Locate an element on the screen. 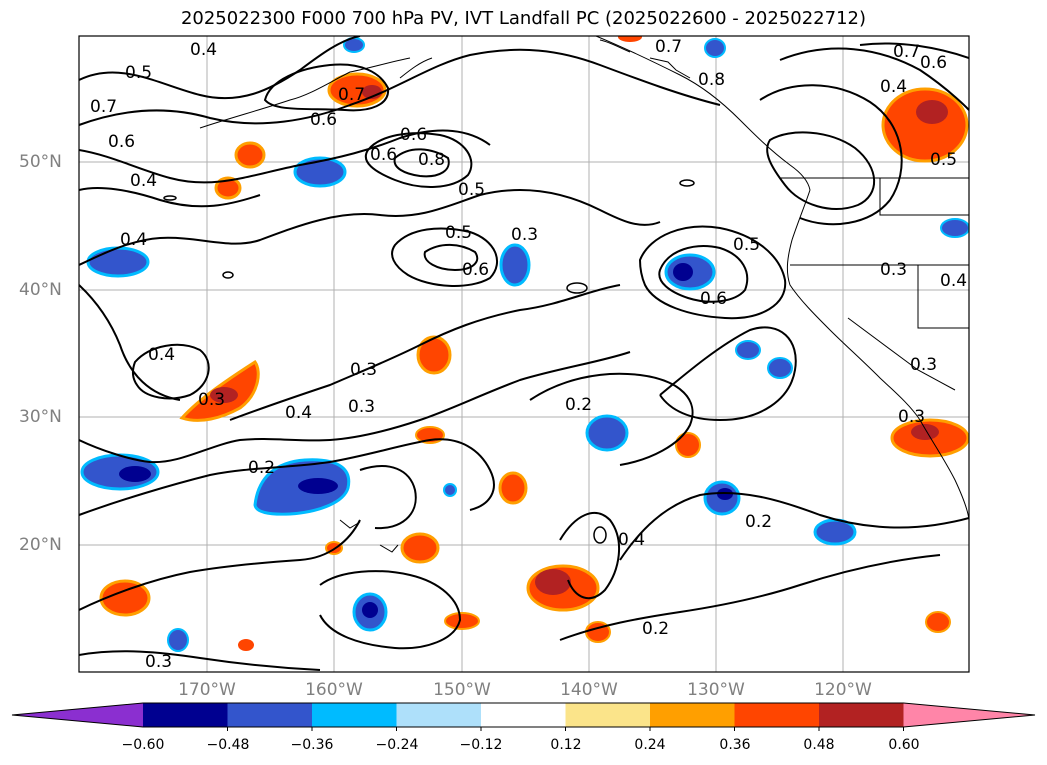 This screenshot has width=1047, height=765. colorbar-outline is located at coordinates (523, 715).